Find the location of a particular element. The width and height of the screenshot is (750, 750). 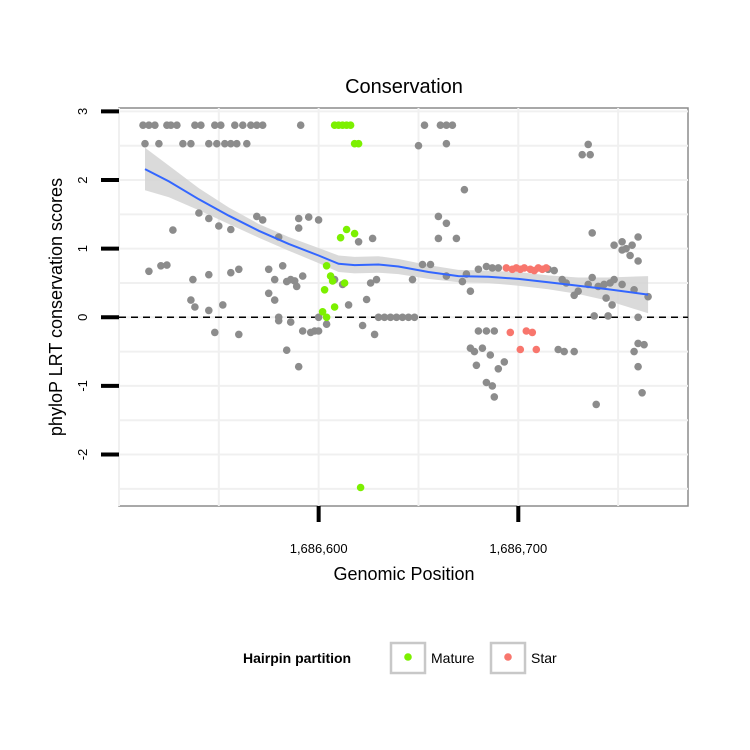

confidence-band-area is located at coordinates (397, 230).